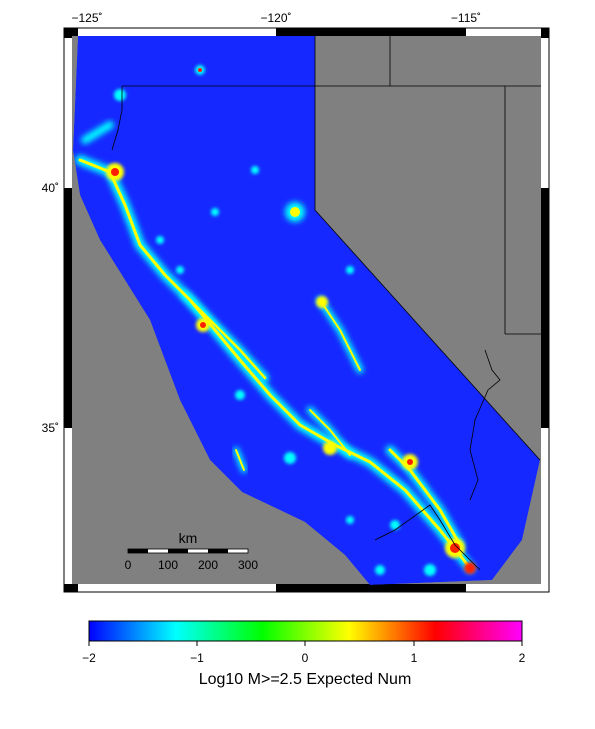 The height and width of the screenshot is (729, 595). What do you see at coordinates (305, 631) in the screenshot?
I see `colorbar-gradient` at bounding box center [305, 631].